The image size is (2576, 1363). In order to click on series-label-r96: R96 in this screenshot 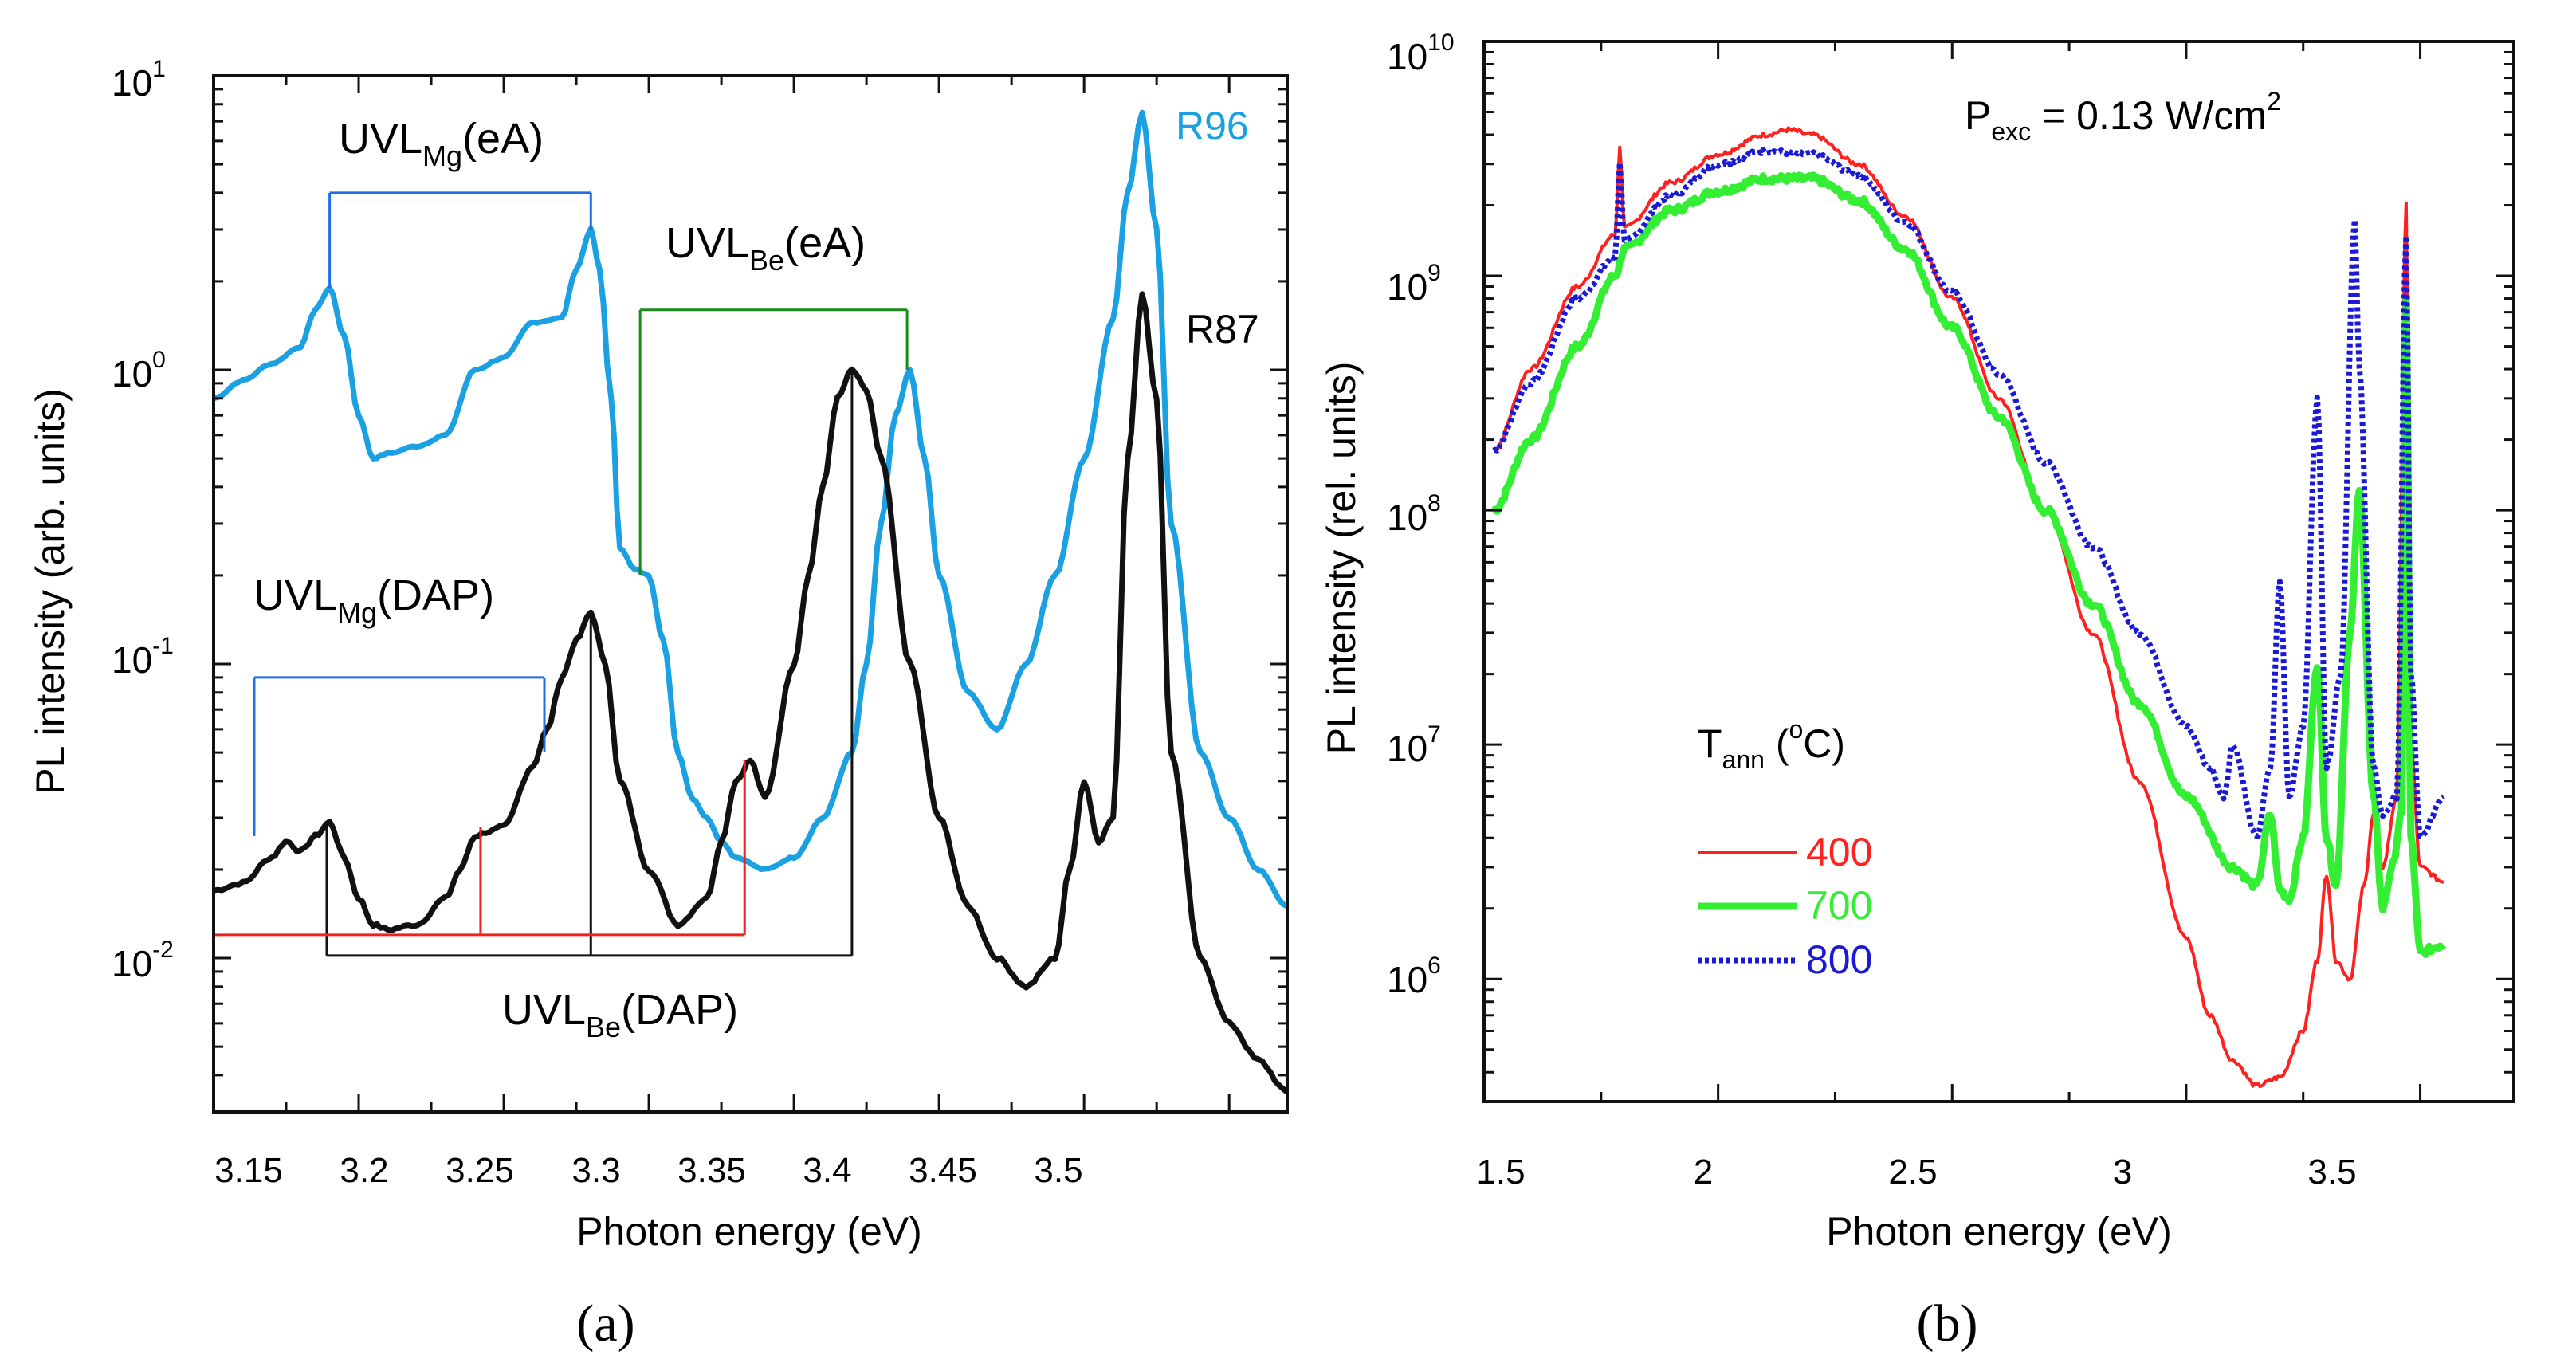, I will do `click(1212, 126)`.